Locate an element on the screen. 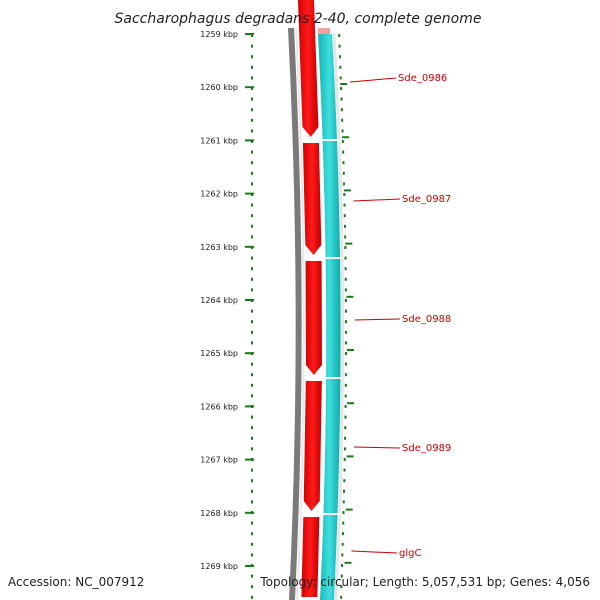 The image size is (600, 600). ruler-tick-label: 1264 kbp is located at coordinates (219, 300).